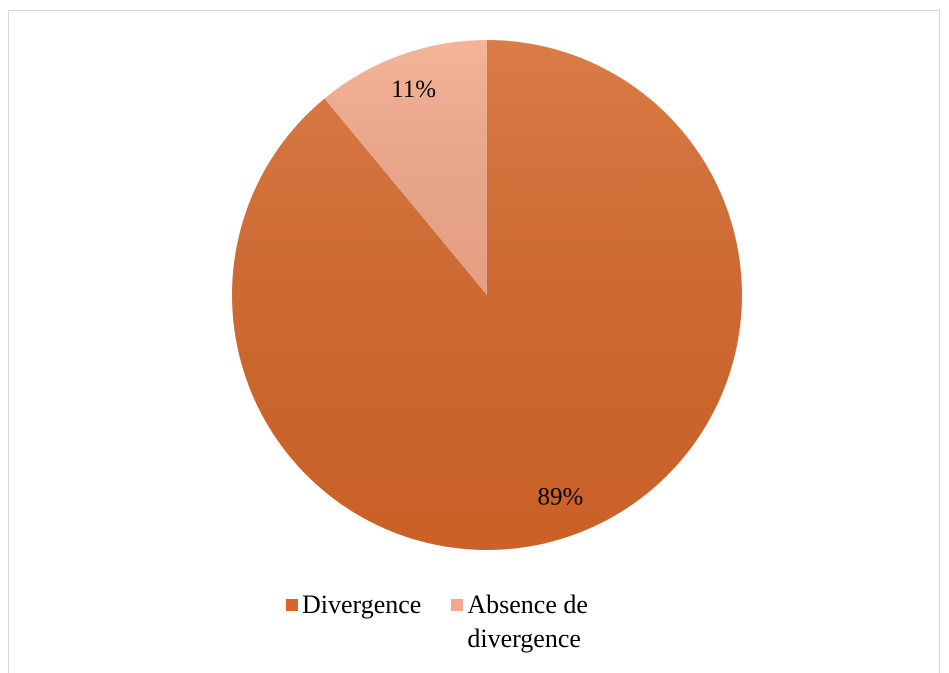  Describe the element at coordinates (405, 167) in the screenshot. I see `slice-shading` at that location.